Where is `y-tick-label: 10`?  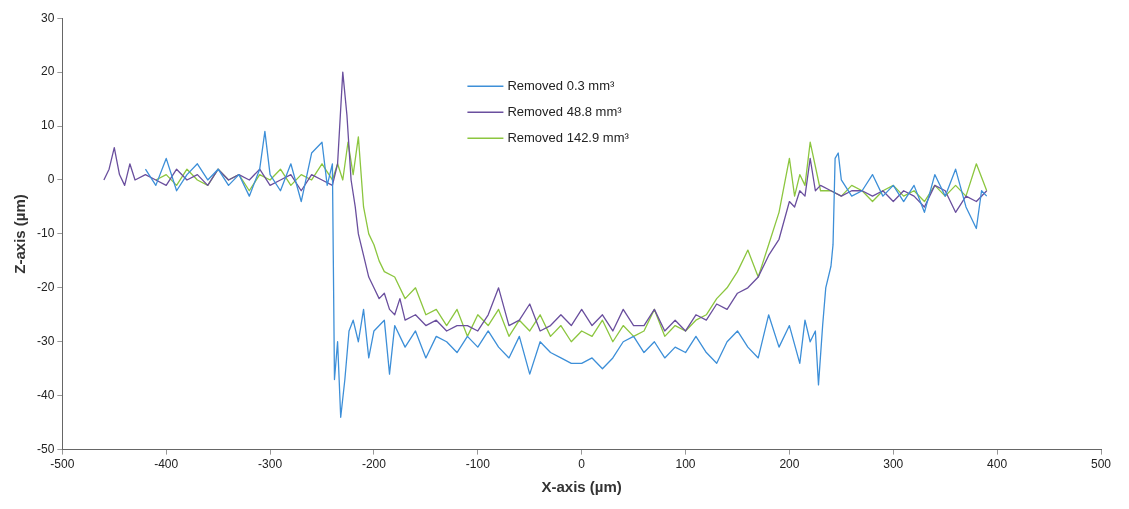
y-tick-label: 10 is located at coordinates (47, 125).